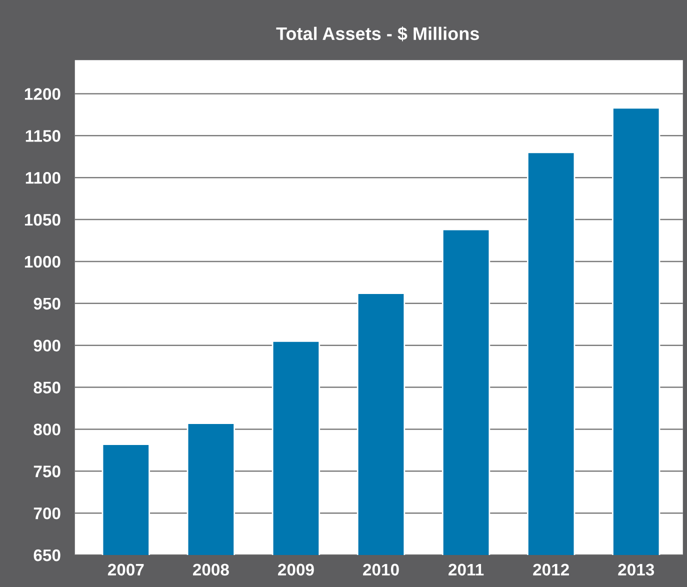  I want to click on y-tick-label: 800, so click(47, 430).